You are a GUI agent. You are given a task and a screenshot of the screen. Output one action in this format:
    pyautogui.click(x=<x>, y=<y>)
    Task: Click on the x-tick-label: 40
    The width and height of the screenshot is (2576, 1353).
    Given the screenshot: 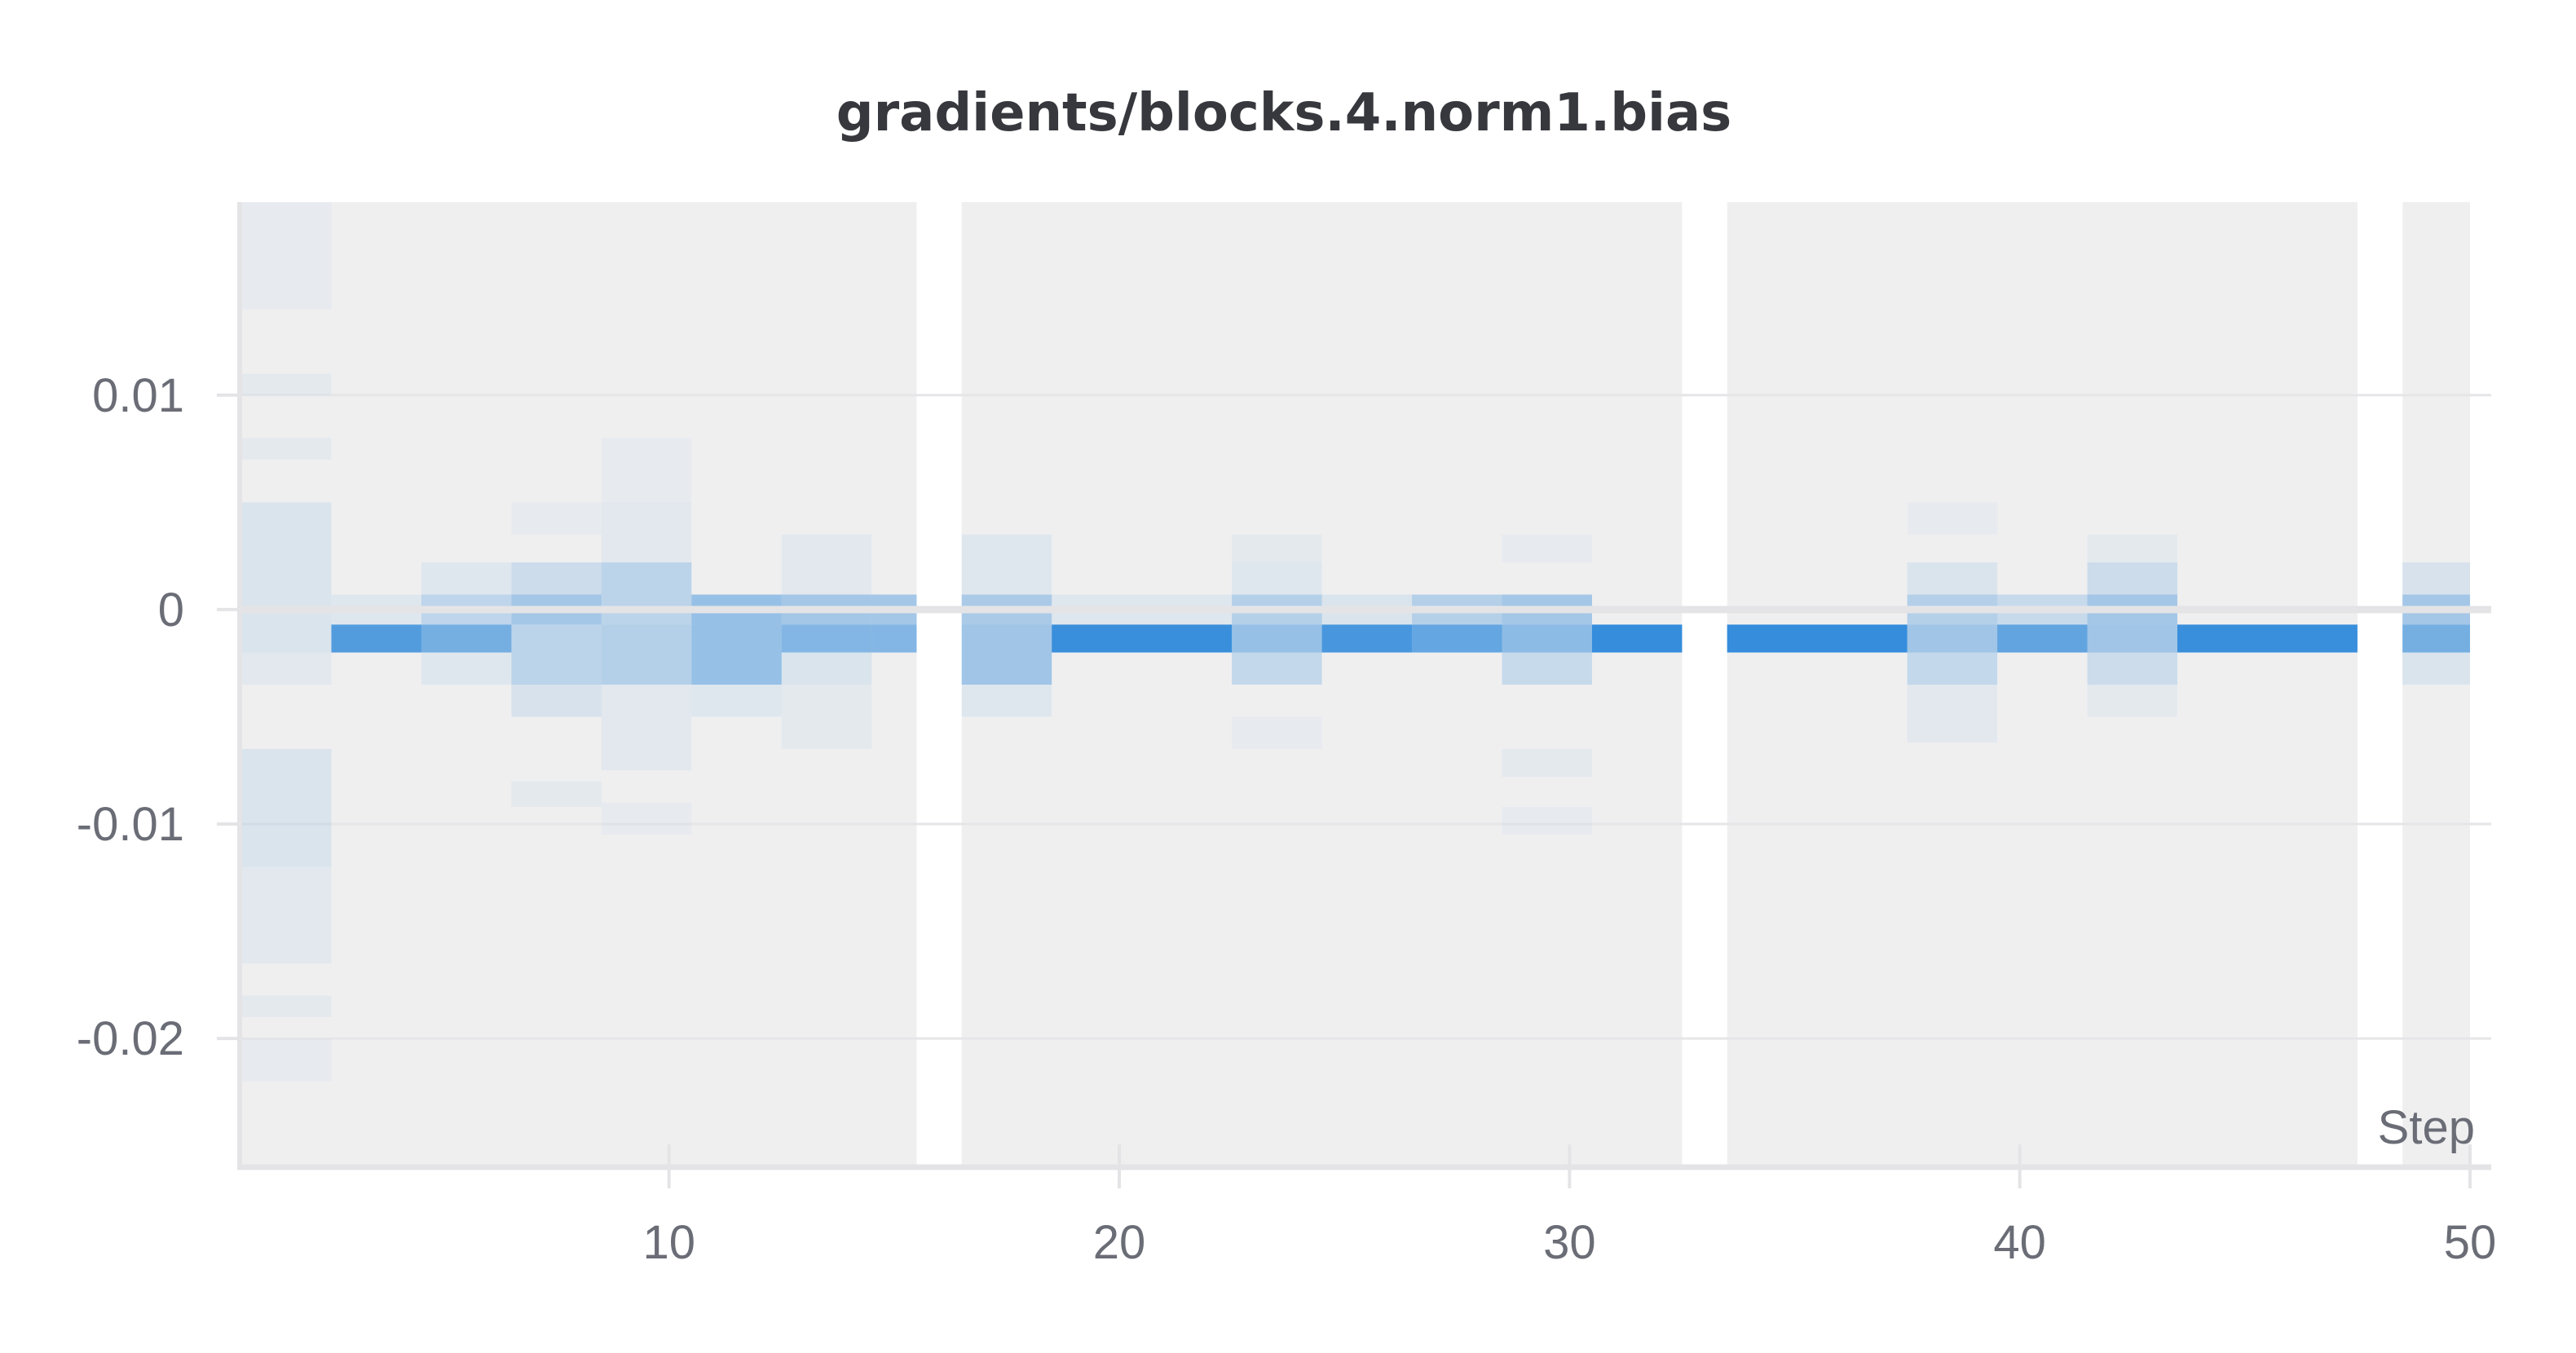 What is the action you would take?
    pyautogui.click(x=2019, y=1242)
    